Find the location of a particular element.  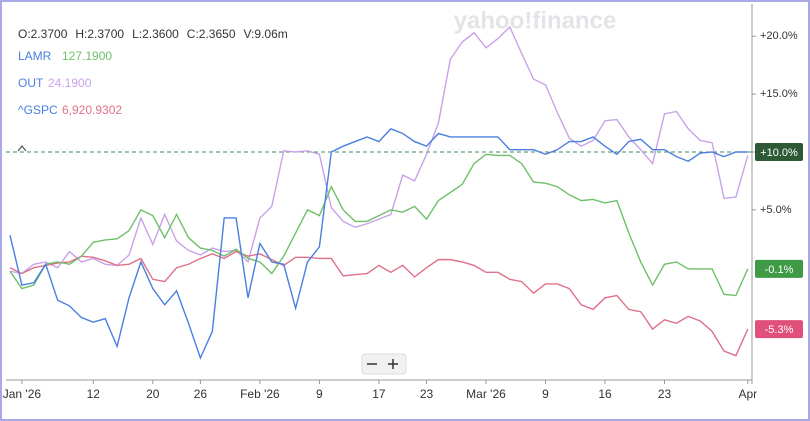

value-label: +10.0% is located at coordinates (779, 153).